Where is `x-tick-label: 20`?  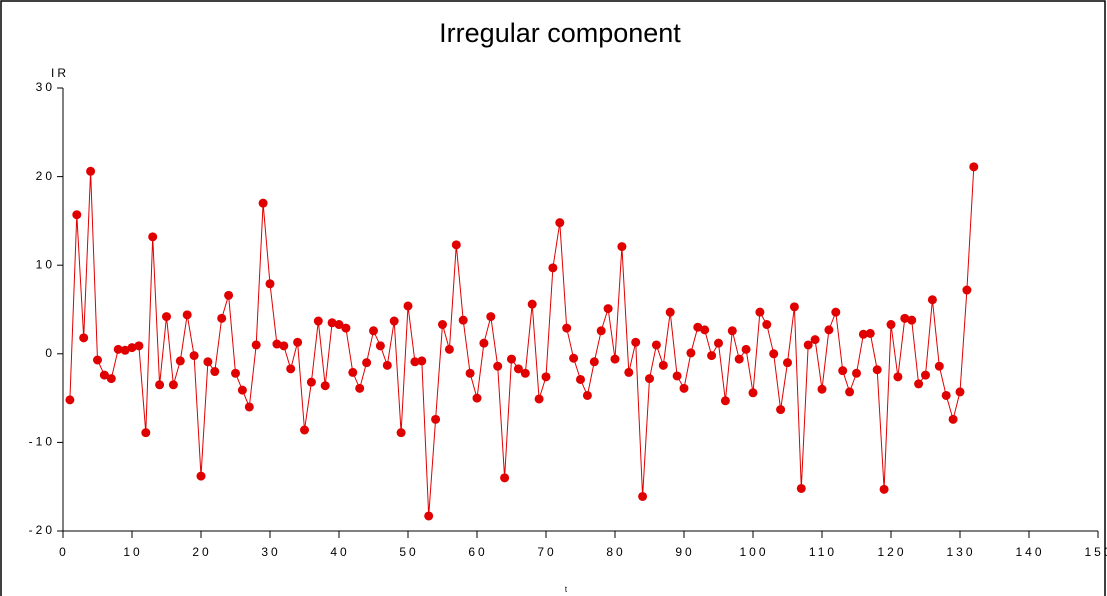 x-tick-label: 20 is located at coordinates (201, 552).